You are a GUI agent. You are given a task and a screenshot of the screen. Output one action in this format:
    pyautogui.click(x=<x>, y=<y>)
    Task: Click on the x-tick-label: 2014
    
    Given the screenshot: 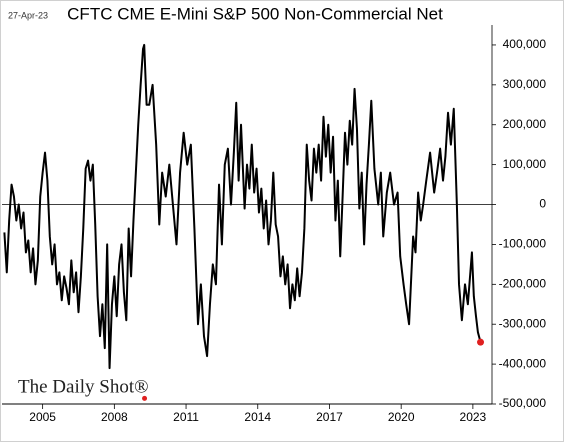 What is the action you would take?
    pyautogui.click(x=257, y=417)
    